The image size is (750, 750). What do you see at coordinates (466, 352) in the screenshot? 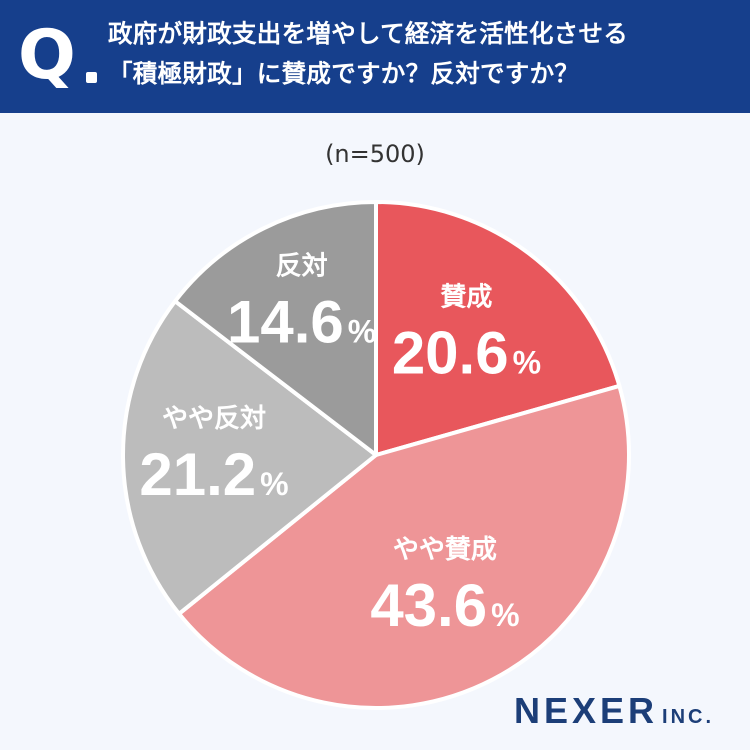
I see `slice-value: 20.6%` at bounding box center [466, 352].